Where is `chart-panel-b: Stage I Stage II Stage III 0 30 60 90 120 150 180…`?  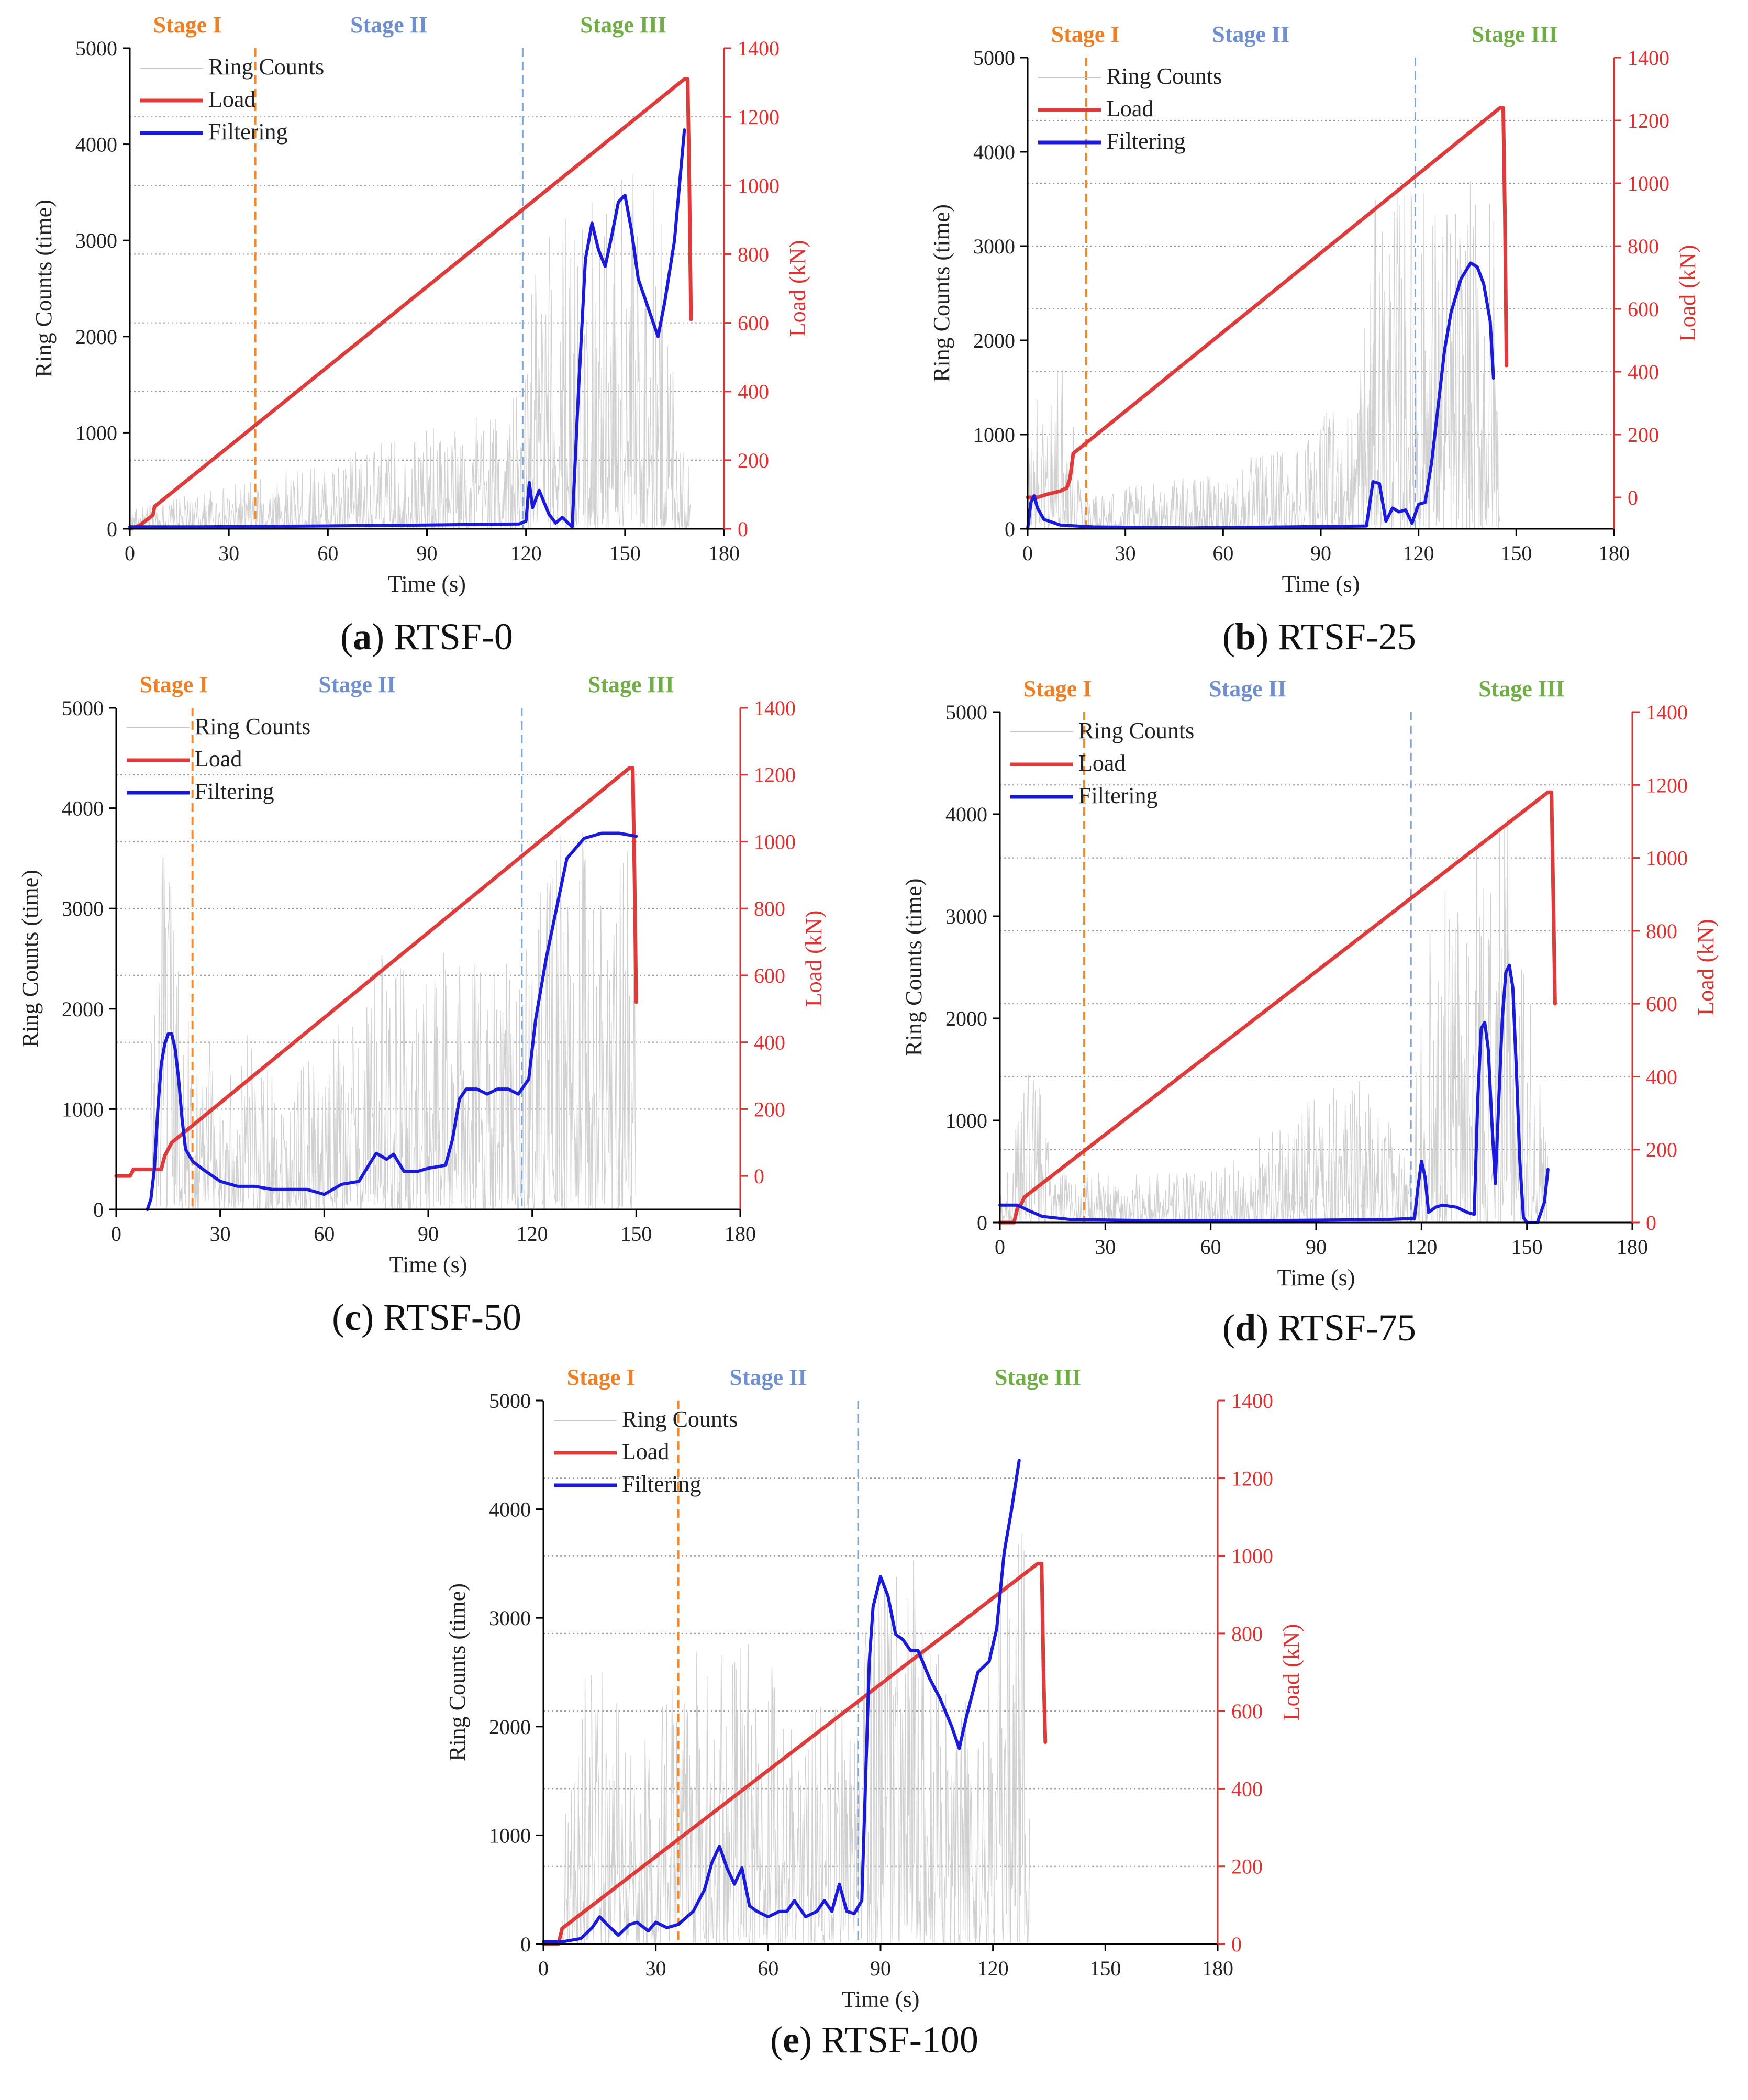 chart-panel-b: Stage I Stage II Stage III 0 30 60 90 120 150 180… is located at coordinates (1314, 339).